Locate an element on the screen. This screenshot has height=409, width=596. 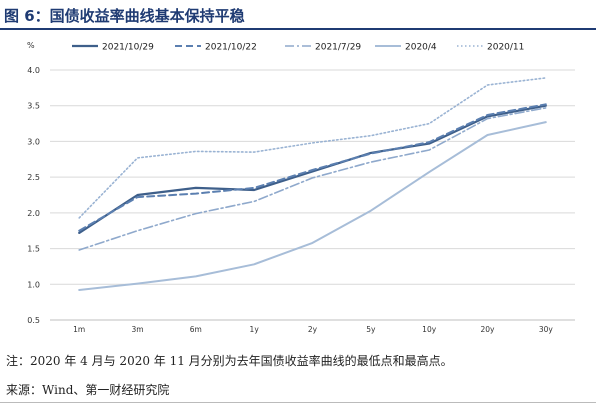
legend-label: 2021/10/29 is located at coordinates (128, 48).